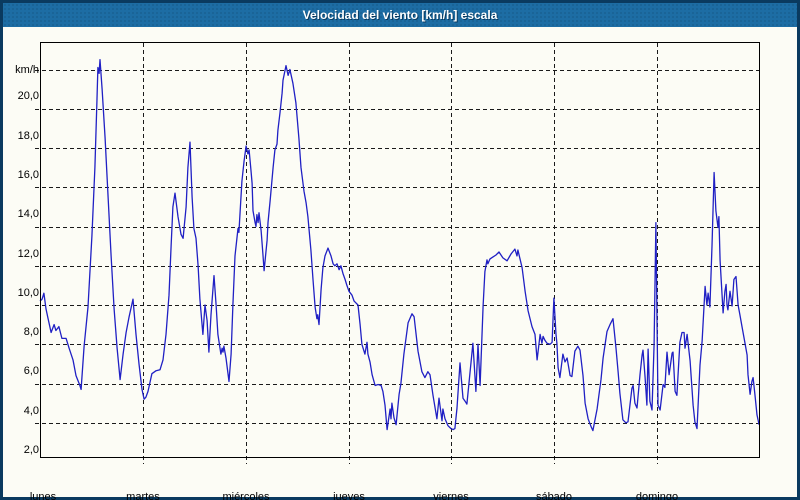  I want to click on y-axis-unit-label: km/h, so click(27, 70).